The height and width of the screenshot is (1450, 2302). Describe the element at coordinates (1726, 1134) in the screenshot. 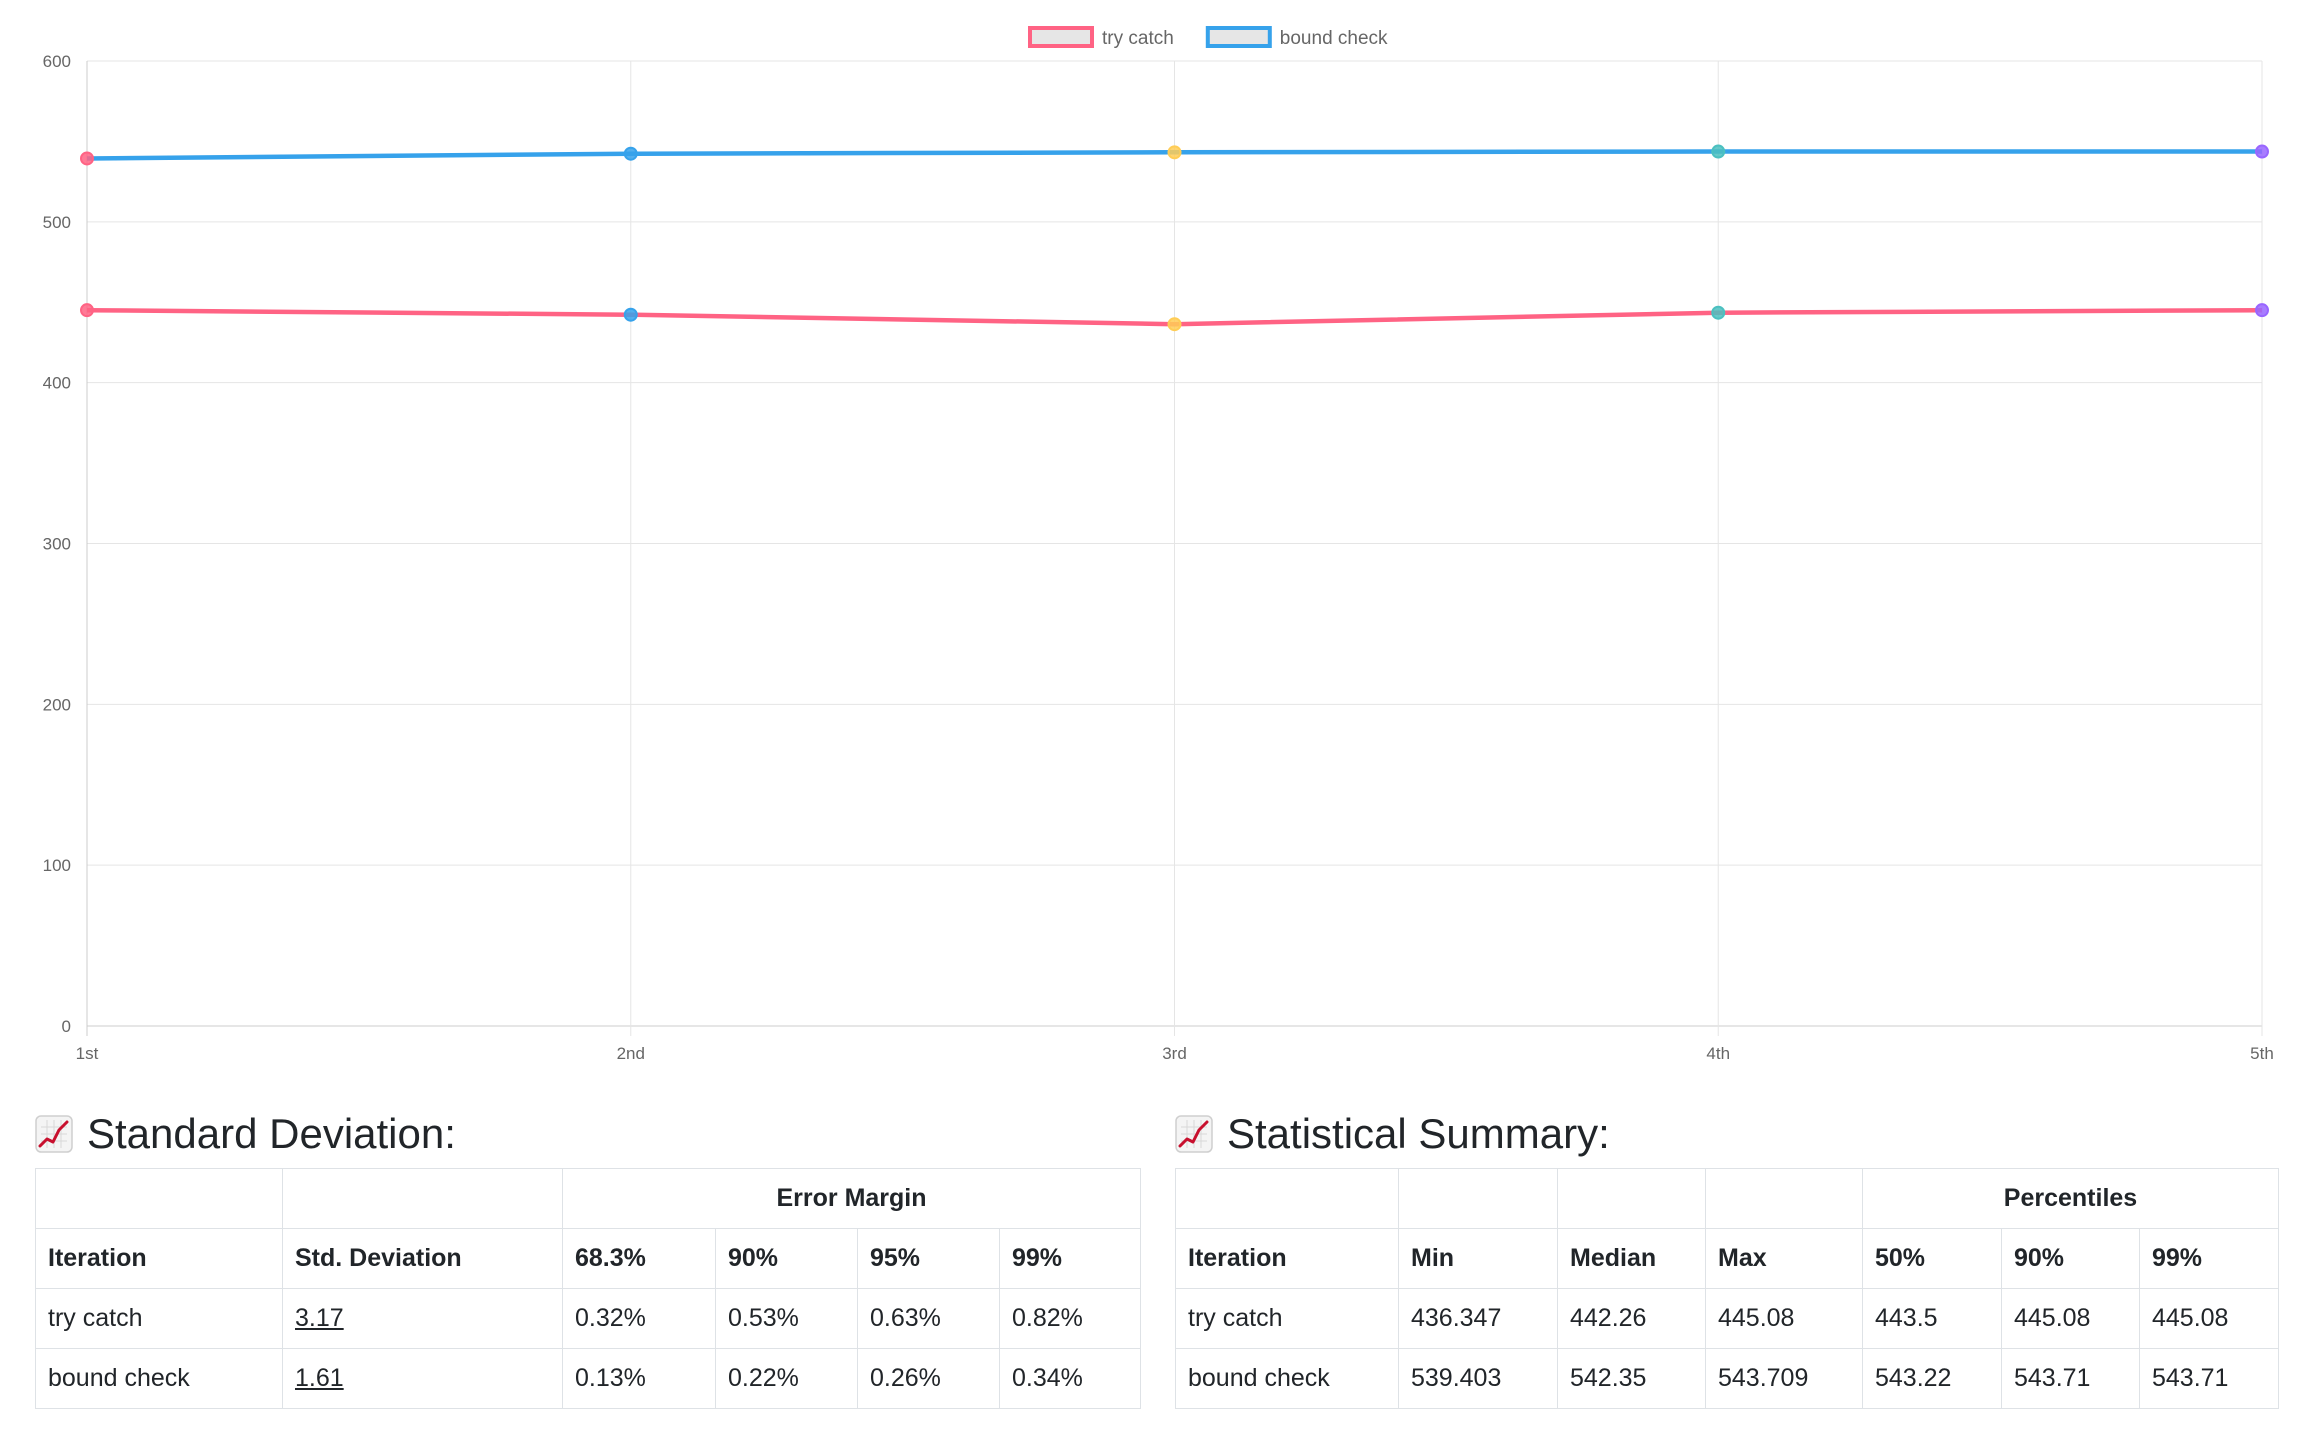

I see `statistical-summary-heading: Statistical Summary:` at that location.